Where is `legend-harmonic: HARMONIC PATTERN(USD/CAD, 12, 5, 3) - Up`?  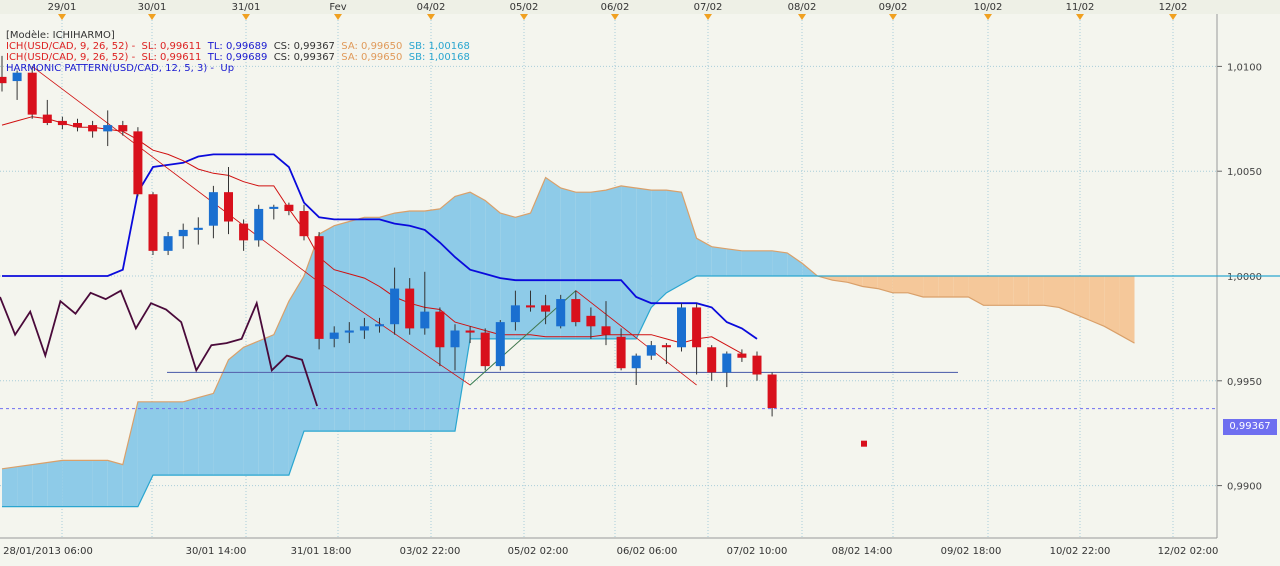 legend-harmonic: HARMONIC PATTERN(USD/CAD, 12, 5, 3) - Up is located at coordinates (120, 68).